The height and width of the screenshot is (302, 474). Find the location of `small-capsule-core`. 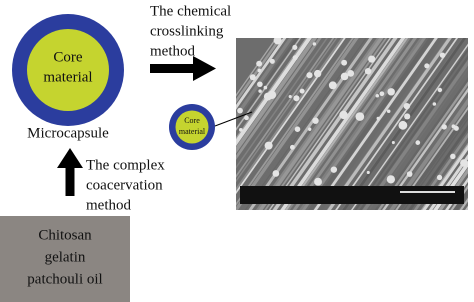

small-capsule-core is located at coordinates (192, 127).